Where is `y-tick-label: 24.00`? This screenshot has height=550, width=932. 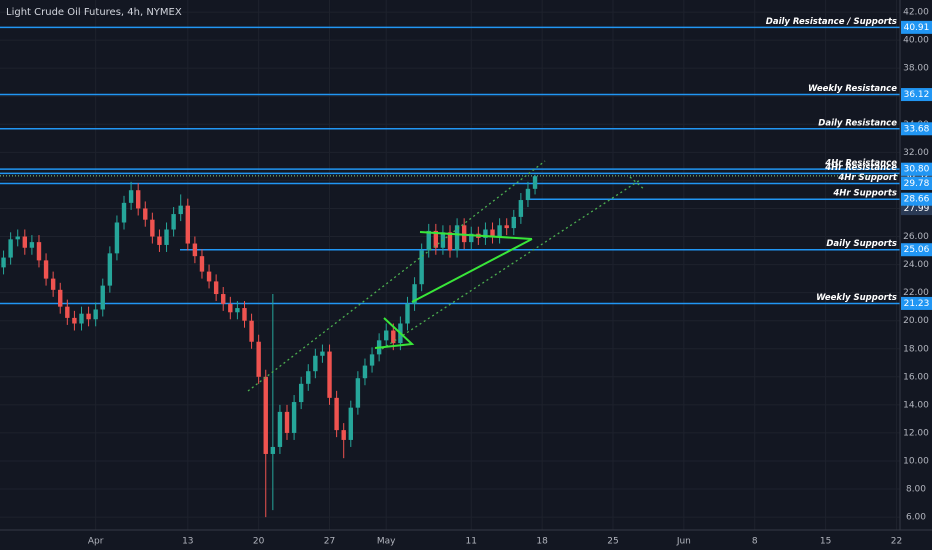 y-tick-label: 24.00 is located at coordinates (916, 265).